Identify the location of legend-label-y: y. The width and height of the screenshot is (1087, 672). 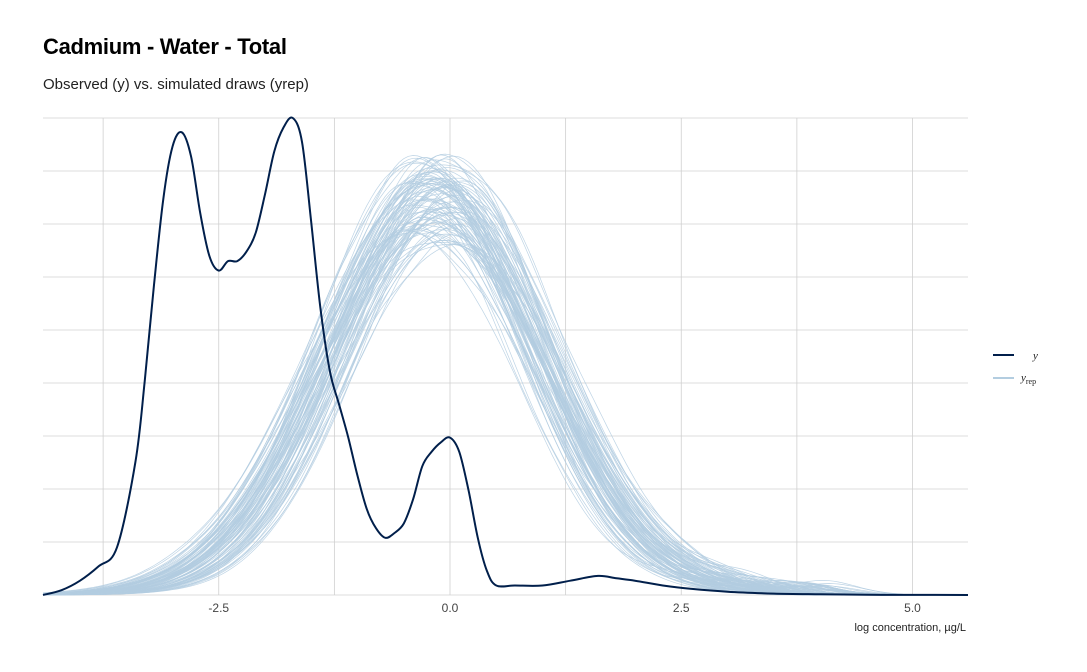
(1035, 356).